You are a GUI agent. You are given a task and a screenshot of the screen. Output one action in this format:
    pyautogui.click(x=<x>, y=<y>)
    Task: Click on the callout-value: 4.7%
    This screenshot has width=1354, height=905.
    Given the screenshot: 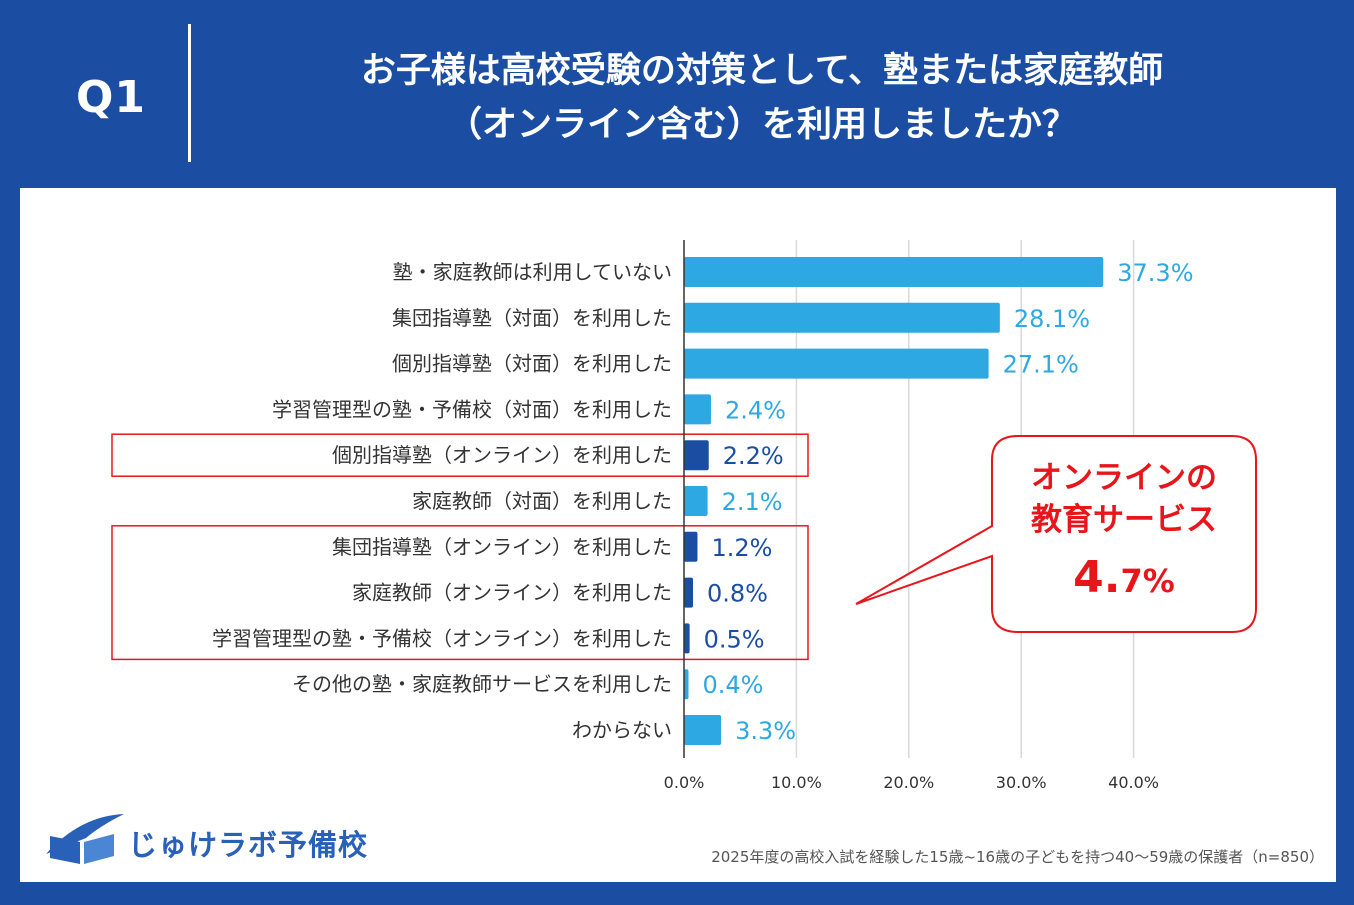 What is the action you would take?
    pyautogui.click(x=1124, y=577)
    